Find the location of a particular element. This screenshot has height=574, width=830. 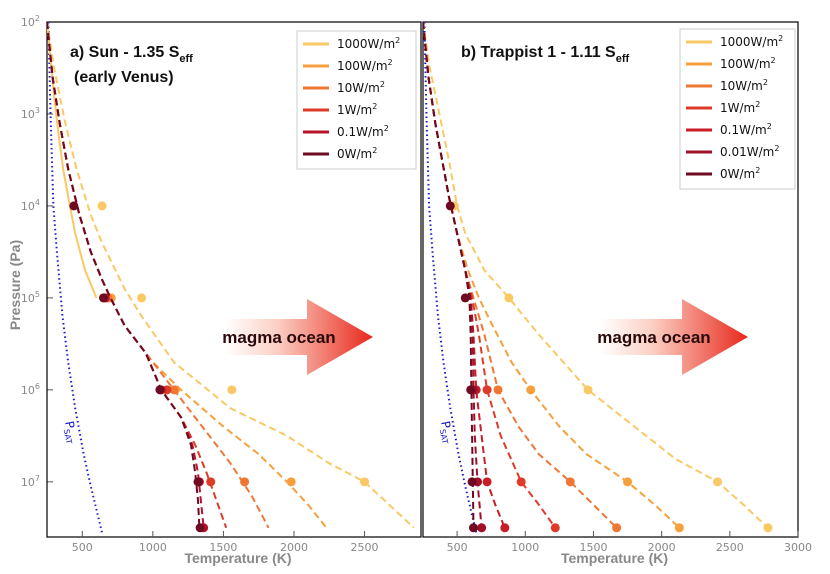

legend-box is located at coordinates (356, 100).